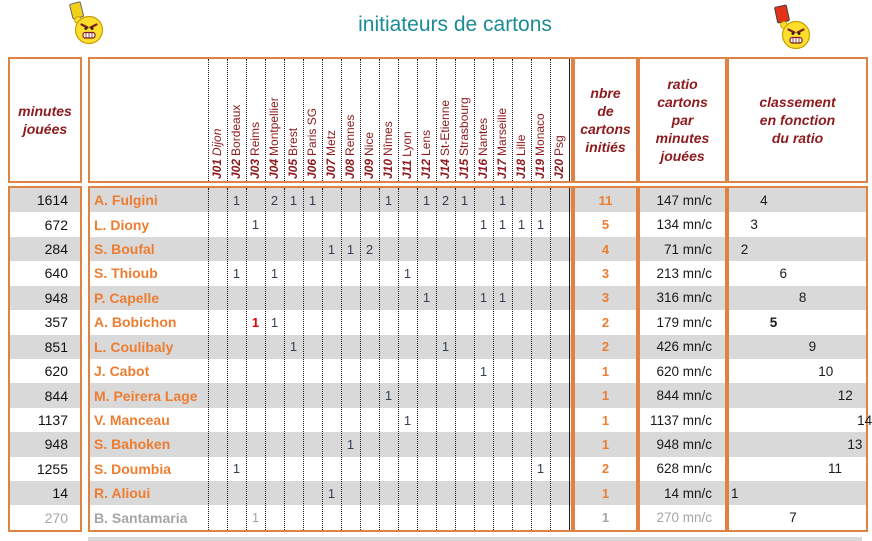 The height and width of the screenshot is (541, 872). I want to click on player-name: A. Bobichon, so click(135, 322).